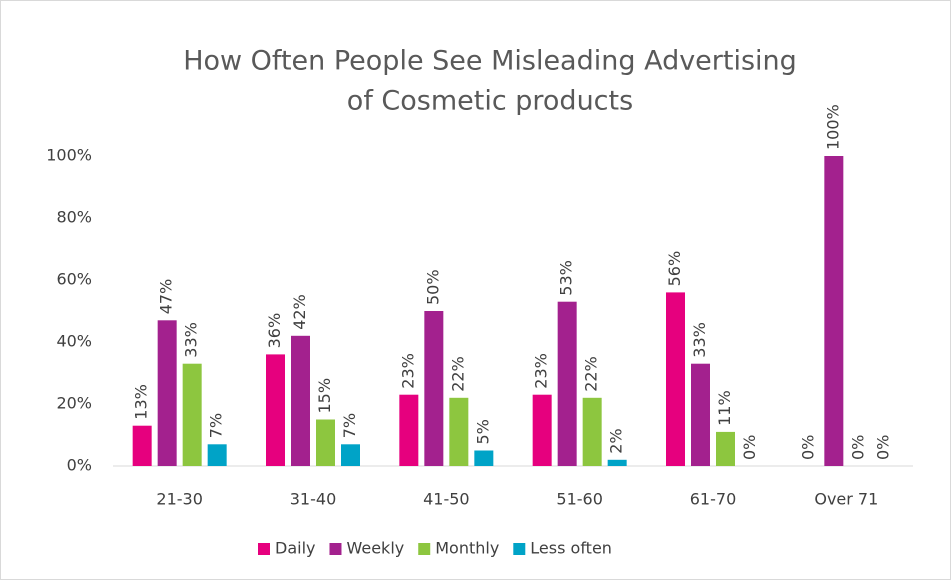 The height and width of the screenshot is (581, 952). I want to click on x-tick-label: 31-40, so click(313, 499).